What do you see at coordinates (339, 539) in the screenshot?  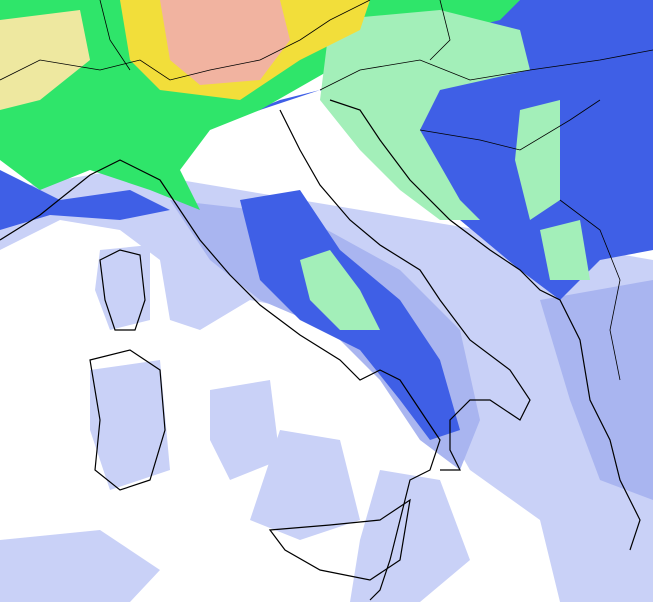 I see `sicily` at bounding box center [339, 539].